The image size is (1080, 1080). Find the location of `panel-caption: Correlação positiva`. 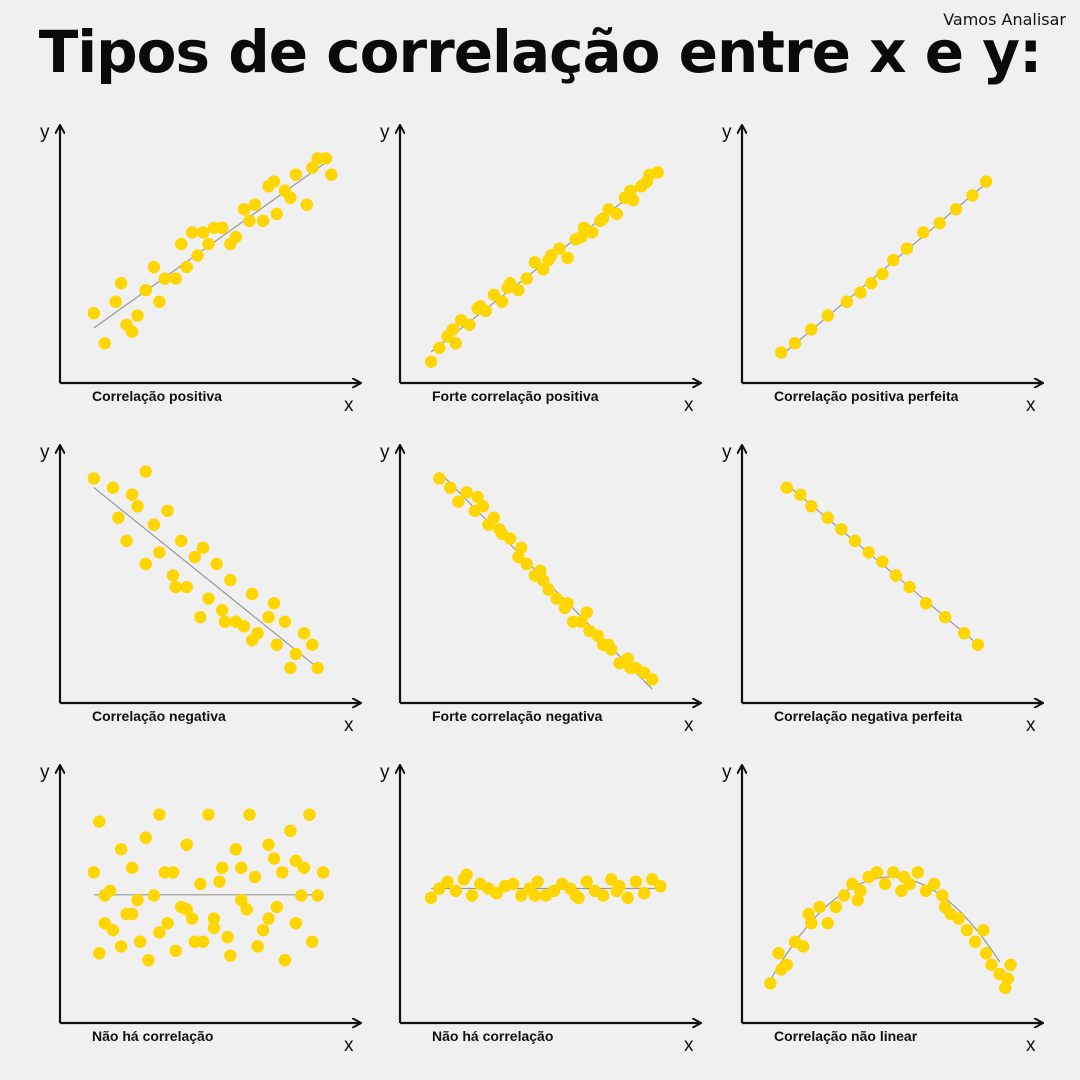

panel-caption: Correlação positiva is located at coordinates (157, 396).